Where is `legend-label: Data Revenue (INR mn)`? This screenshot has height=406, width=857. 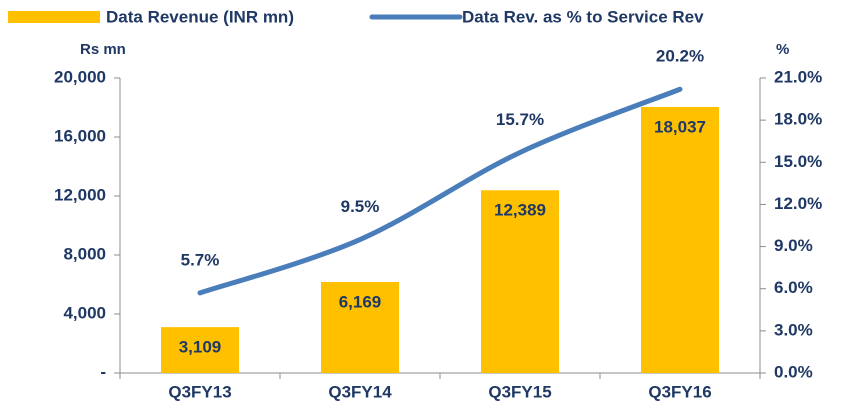
legend-label: Data Revenue (INR mn) is located at coordinates (200, 16).